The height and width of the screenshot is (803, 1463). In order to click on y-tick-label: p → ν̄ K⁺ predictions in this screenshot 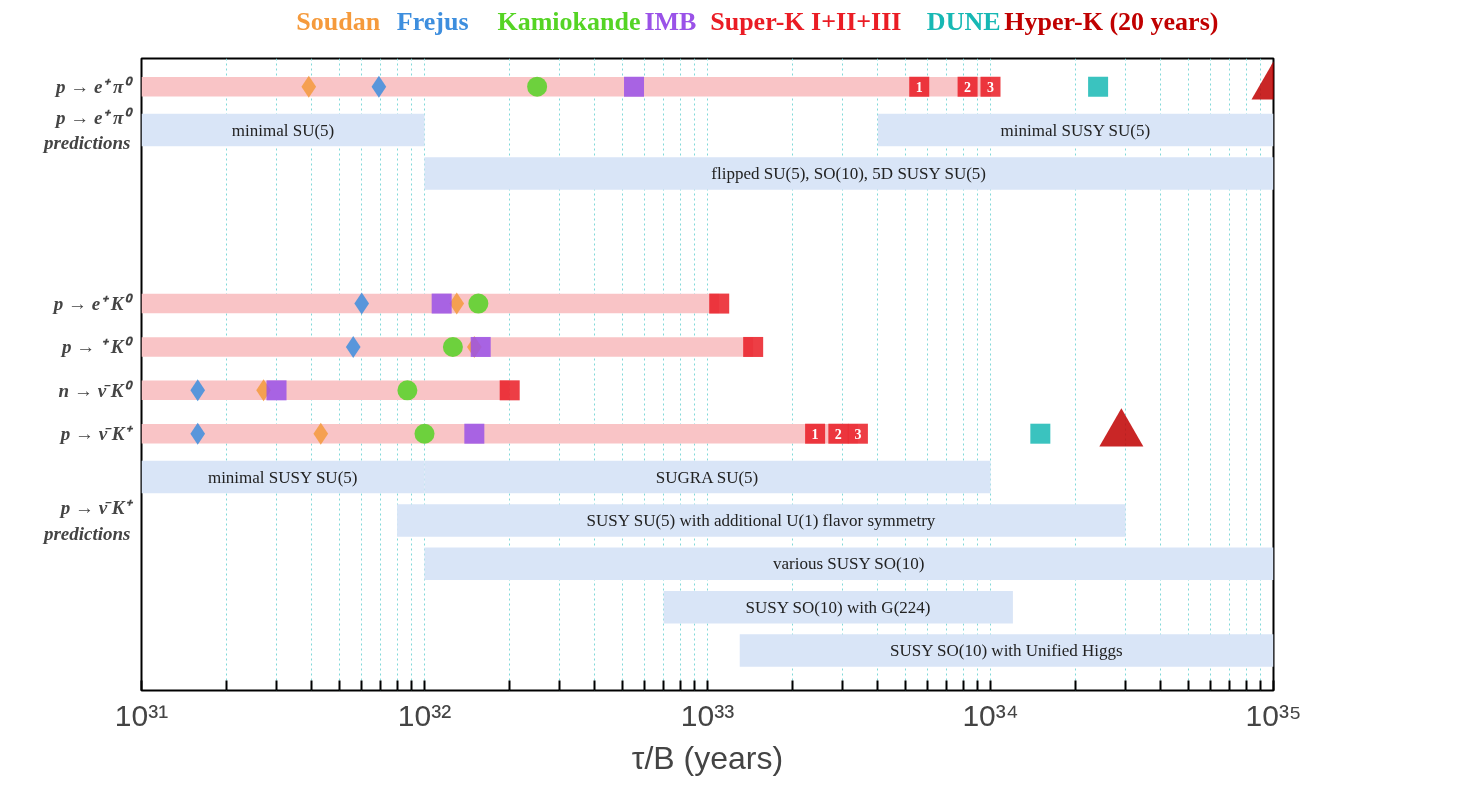, I will do `click(88, 520)`.